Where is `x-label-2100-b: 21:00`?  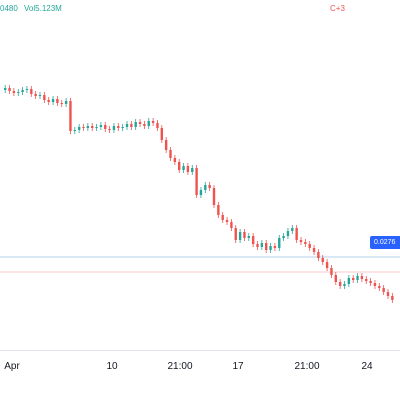 x-label-2100-b: 21:00 is located at coordinates (307, 366).